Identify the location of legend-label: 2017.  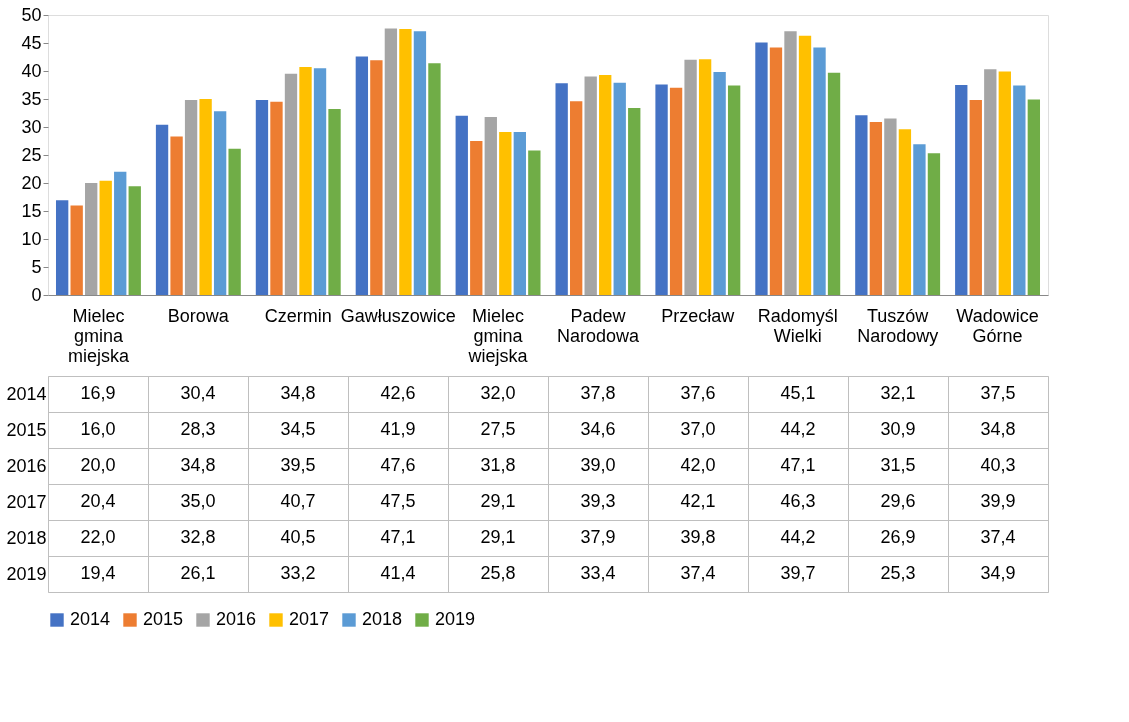
(309, 619).